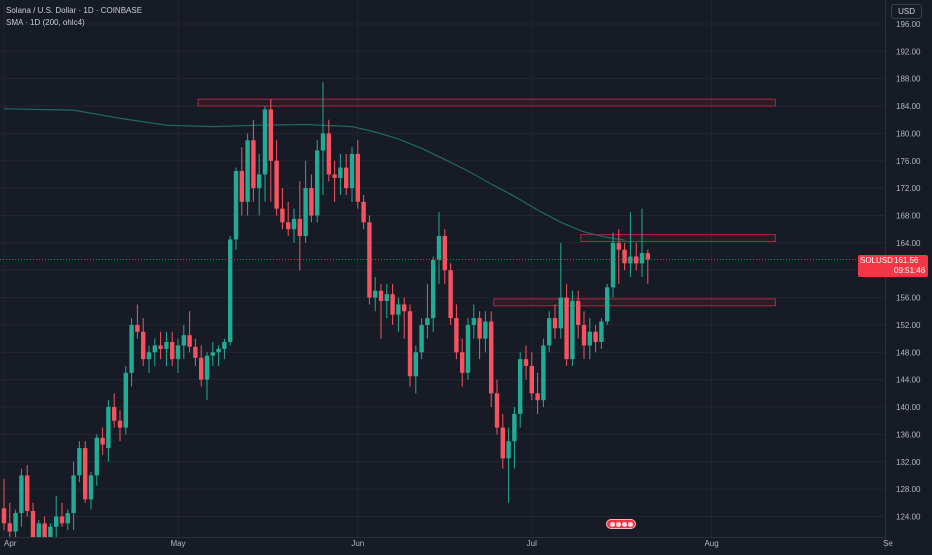  Describe the element at coordinates (466, 543) in the screenshot. I see `time-axis-background` at that location.